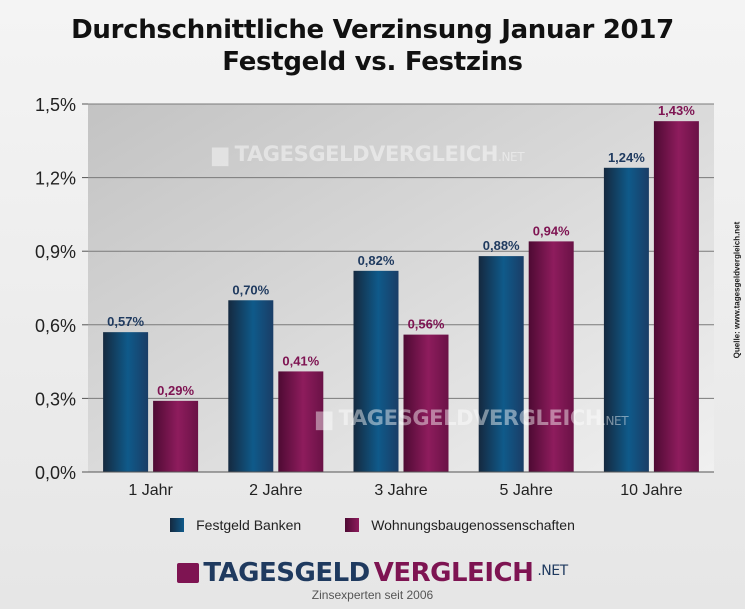 This screenshot has width=745, height=609. Describe the element at coordinates (372, 572) in the screenshot. I see `brand-logo: TAGESGELD VERGLEICH .NET` at that location.